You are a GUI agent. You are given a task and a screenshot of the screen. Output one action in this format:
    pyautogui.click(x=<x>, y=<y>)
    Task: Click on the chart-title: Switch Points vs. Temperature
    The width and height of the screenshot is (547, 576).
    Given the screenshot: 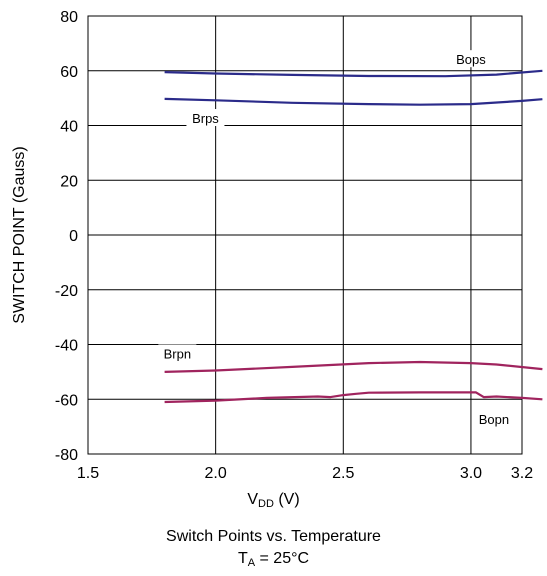 What is the action you would take?
    pyautogui.click(x=273, y=536)
    